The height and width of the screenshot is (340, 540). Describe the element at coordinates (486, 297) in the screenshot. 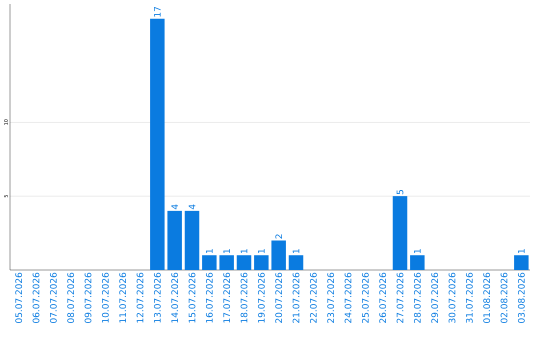

I see `x-tick-label: 01.08.2026` at that location.